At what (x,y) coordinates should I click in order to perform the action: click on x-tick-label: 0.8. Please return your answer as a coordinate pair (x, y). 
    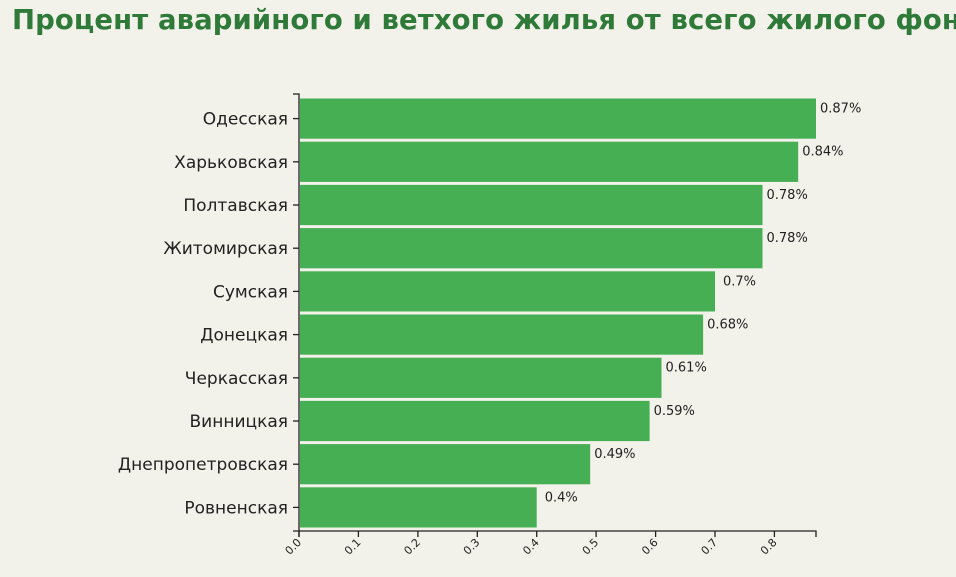
    Looking at the image, I should click on (769, 547).